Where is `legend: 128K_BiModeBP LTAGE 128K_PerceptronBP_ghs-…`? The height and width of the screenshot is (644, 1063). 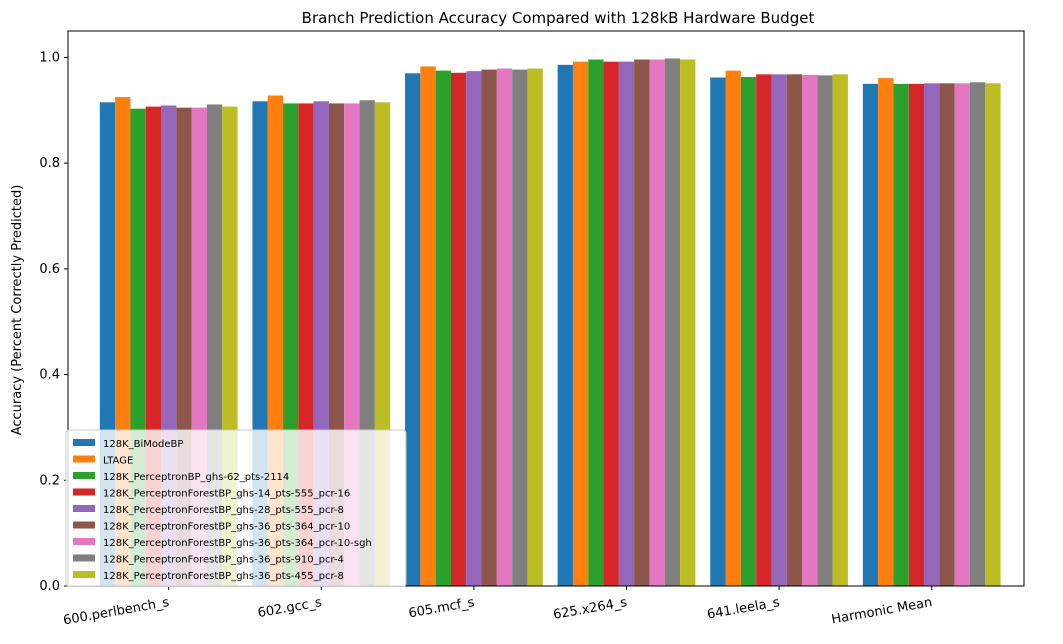 legend: 128K_BiModeBP LTAGE 128K_PerceptronBP_ghs-… is located at coordinates (236, 508).